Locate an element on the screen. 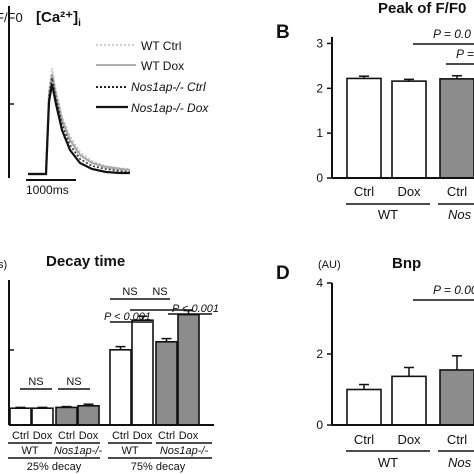 The image size is (474, 474). panel-c-ns-3: NS is located at coordinates (129, 292).